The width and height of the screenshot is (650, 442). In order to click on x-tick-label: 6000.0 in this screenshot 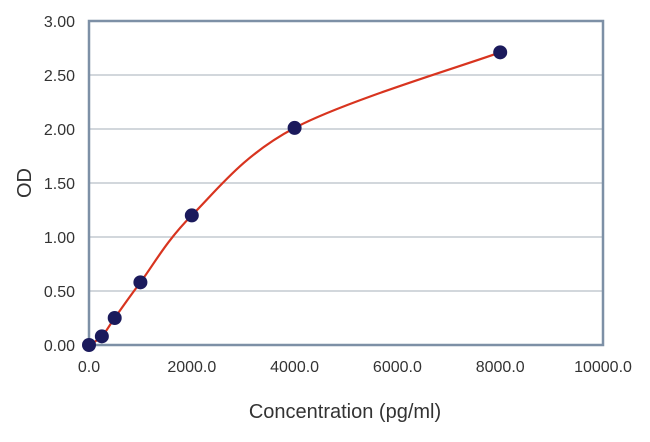, I will do `click(397, 367)`.